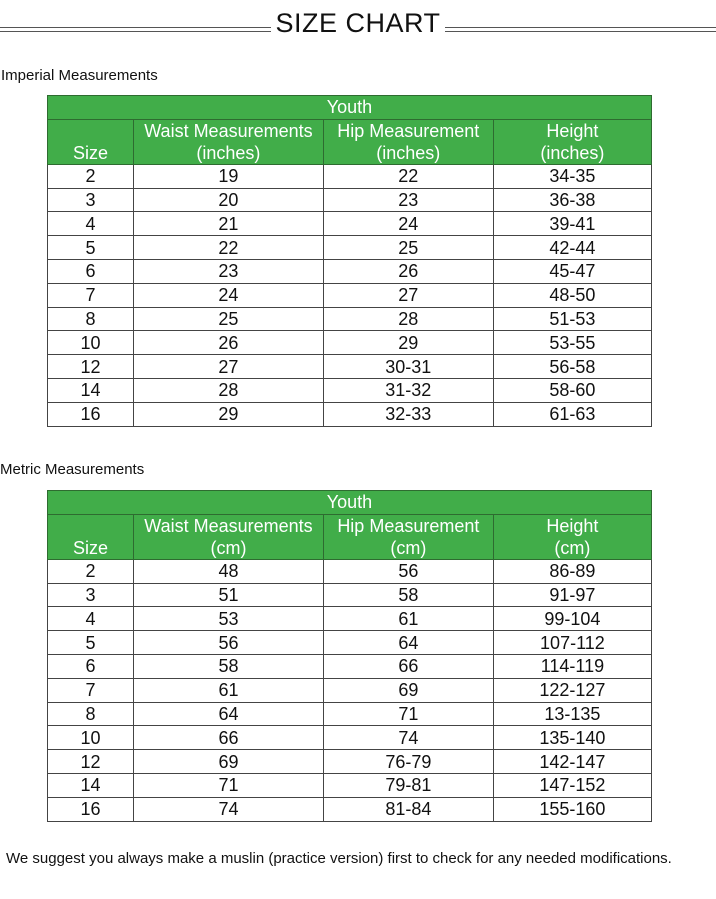 Image resolution: width=716 pixels, height=899 pixels. Describe the element at coordinates (228, 595) in the screenshot. I see `table-cell: 51` at that location.